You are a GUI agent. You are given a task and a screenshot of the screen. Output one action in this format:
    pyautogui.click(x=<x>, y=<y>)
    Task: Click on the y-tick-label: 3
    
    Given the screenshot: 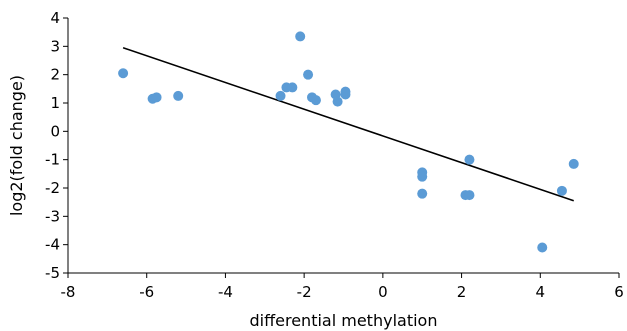 What is the action you would take?
    pyautogui.click(x=55, y=46)
    